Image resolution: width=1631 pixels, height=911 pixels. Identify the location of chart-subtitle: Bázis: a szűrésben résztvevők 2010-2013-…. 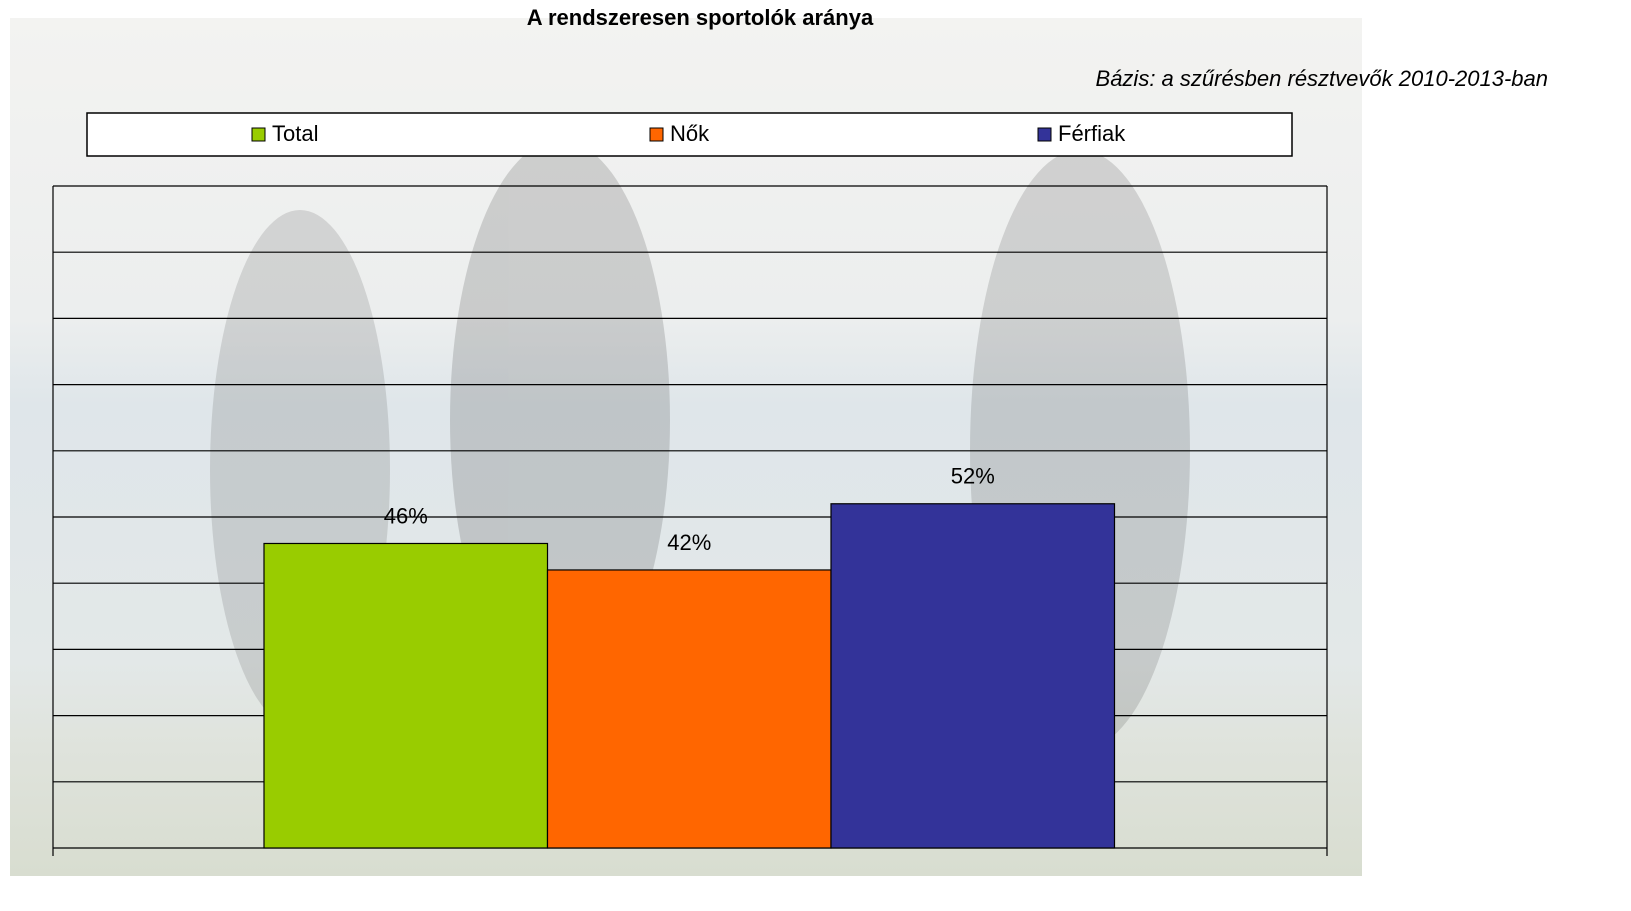
(1322, 78).